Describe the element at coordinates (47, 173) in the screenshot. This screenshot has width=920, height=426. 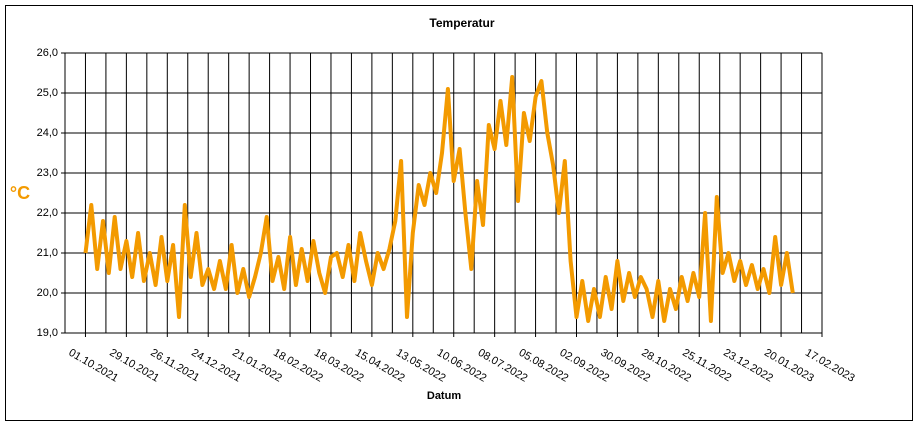
I see `y-tick-label: 23,0` at that location.